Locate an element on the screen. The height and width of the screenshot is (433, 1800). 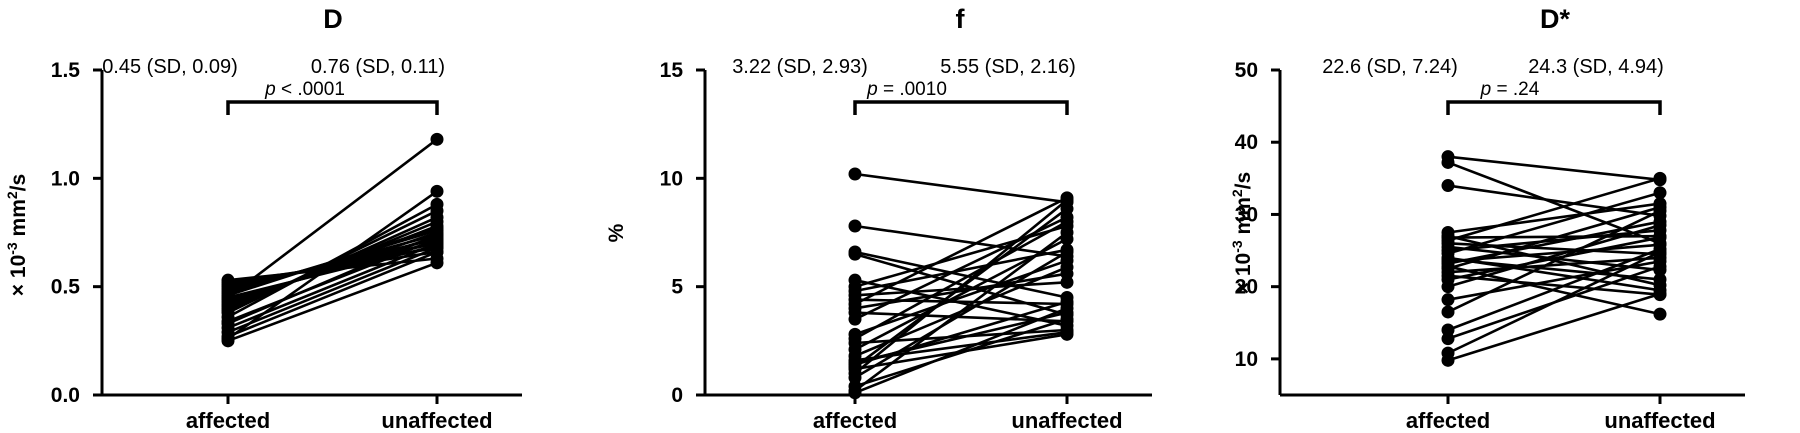
paired-lines is located at coordinates (1554, 258).